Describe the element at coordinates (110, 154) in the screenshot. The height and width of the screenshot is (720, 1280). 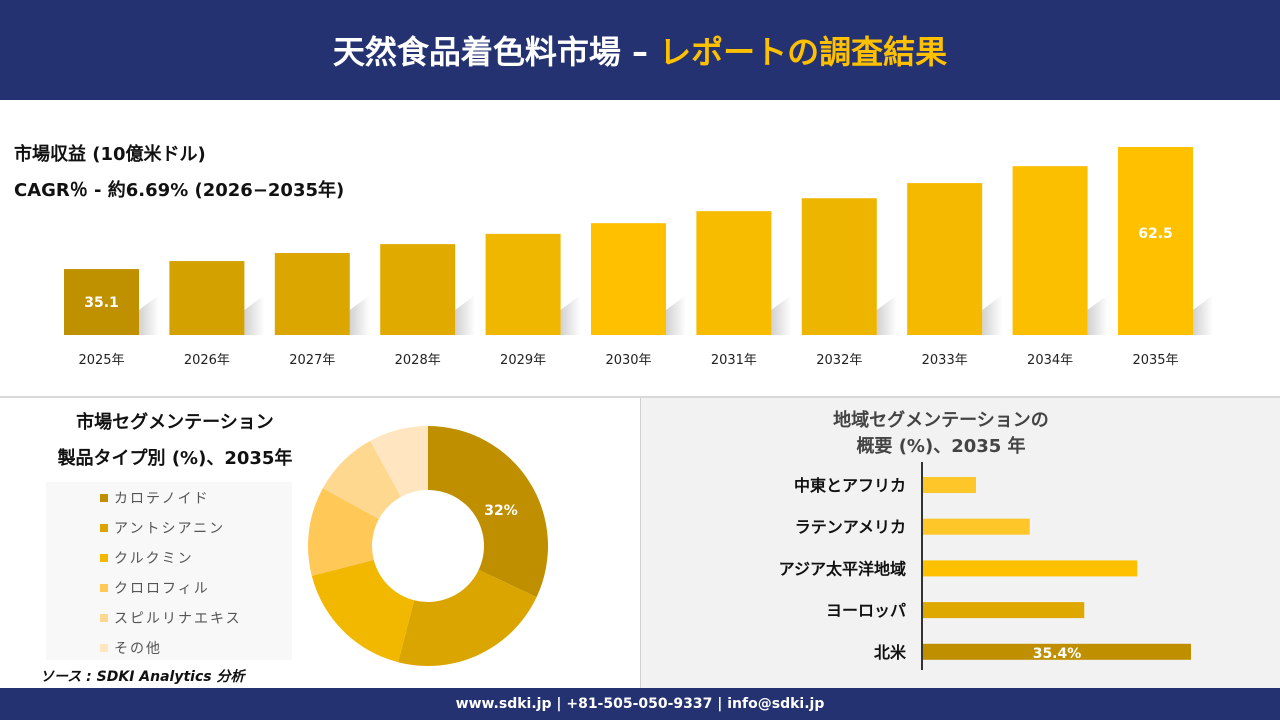
I see `revenue-title: 市場収益 (10億米ドル)` at that location.